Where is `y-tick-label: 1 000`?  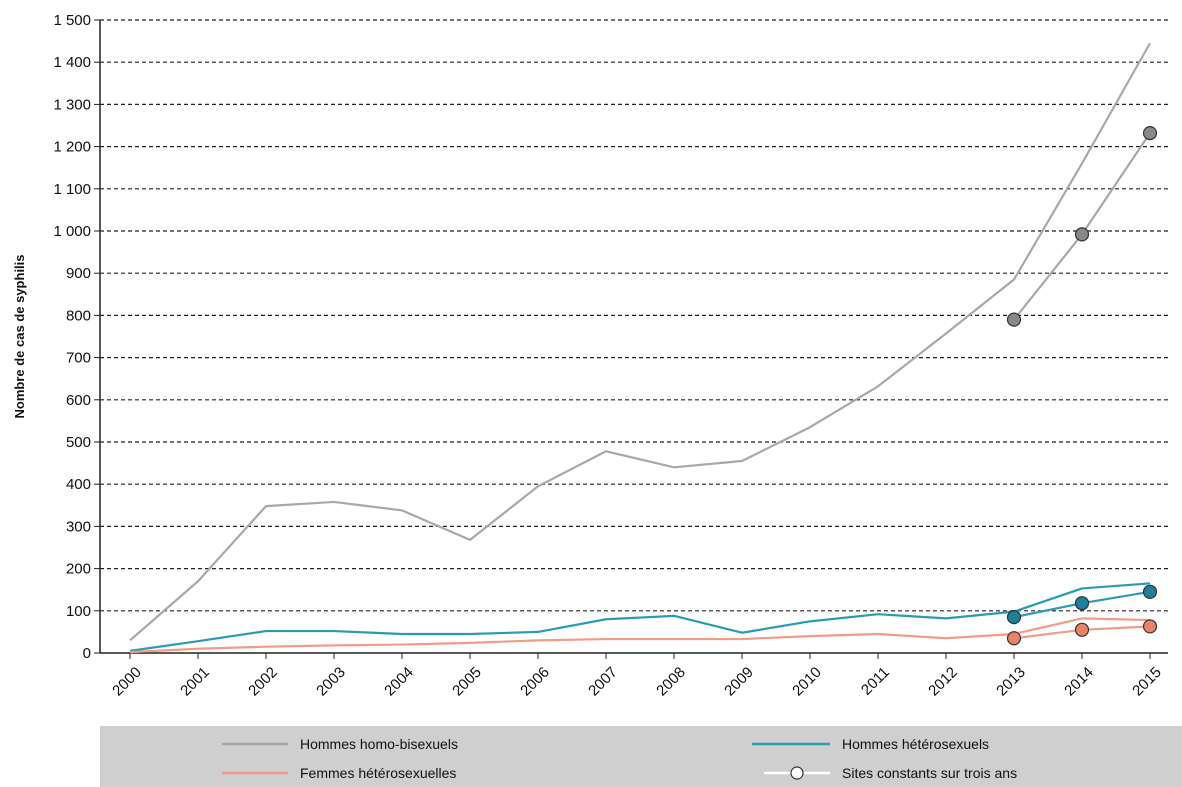 y-tick-label: 1 000 is located at coordinates (72, 231).